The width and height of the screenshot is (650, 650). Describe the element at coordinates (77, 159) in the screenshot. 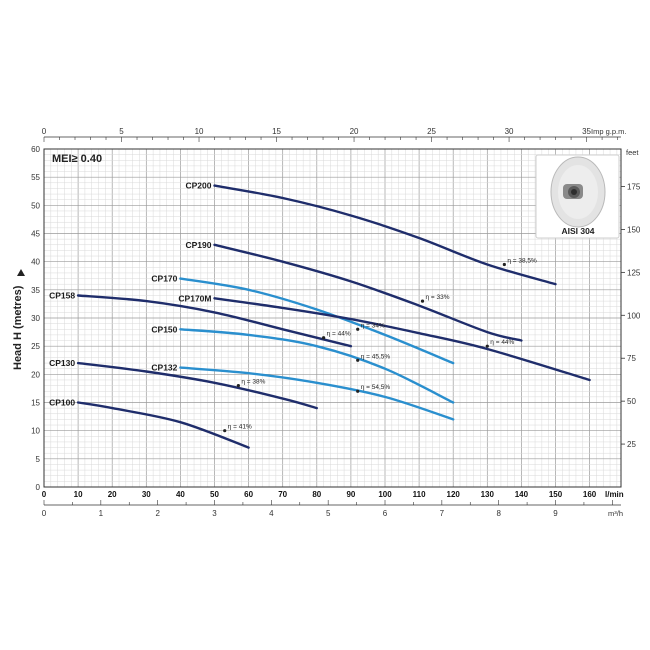

I see `mei-label: MEI≥ 0.40` at that location.